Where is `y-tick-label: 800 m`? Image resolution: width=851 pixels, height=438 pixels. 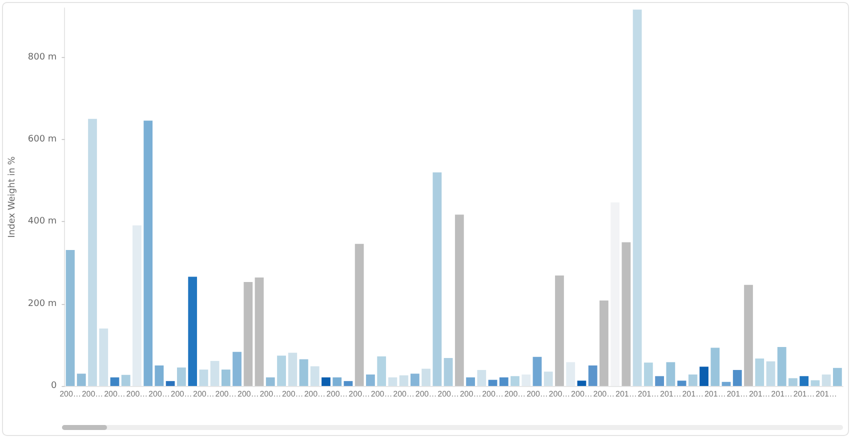 y-tick-label: 800 m is located at coordinates (42, 57).